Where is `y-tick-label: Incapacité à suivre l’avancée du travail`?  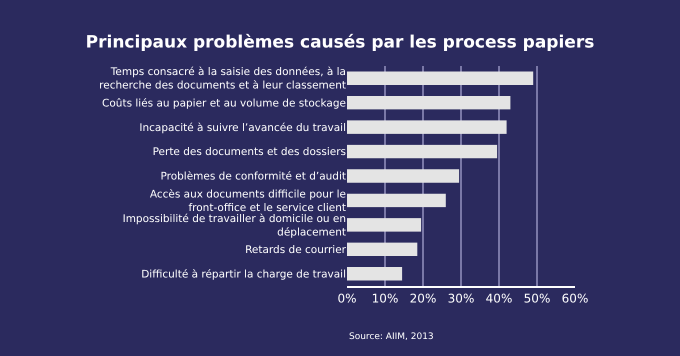
y-tick-label: Incapacité à suivre l’avancée du travail is located at coordinates (242, 128).